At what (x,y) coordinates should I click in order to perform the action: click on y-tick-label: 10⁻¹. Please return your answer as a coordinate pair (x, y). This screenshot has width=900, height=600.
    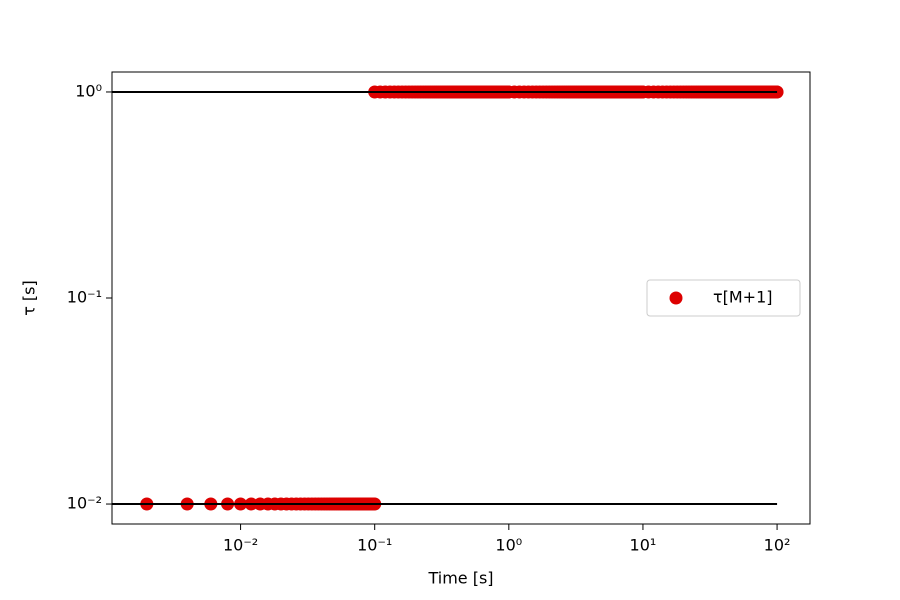
    Looking at the image, I should click on (84, 297).